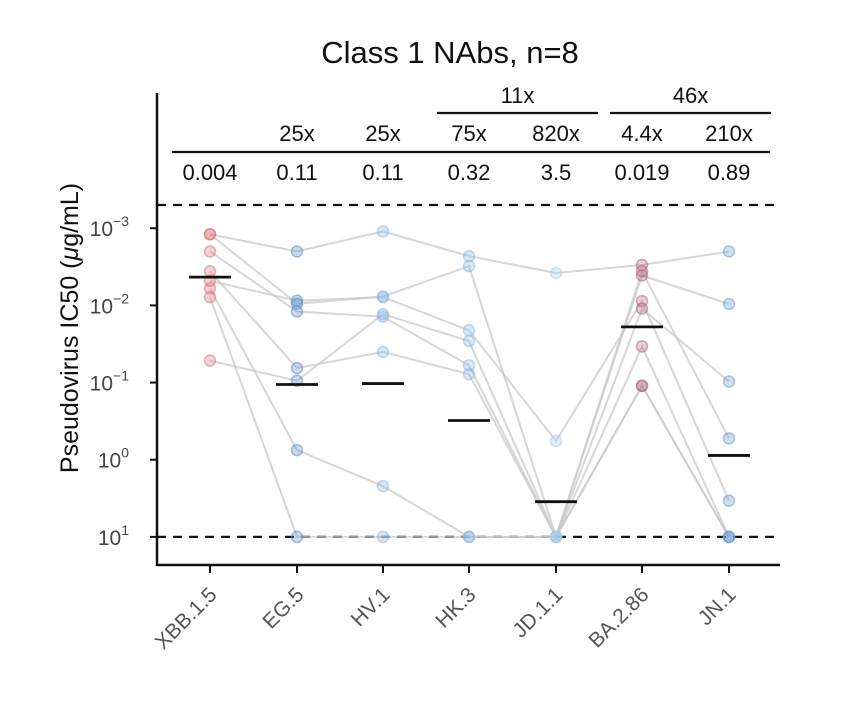 The image size is (852, 708). What do you see at coordinates (537, 612) in the screenshot?
I see `x-tick-label: JD.1.1` at bounding box center [537, 612].